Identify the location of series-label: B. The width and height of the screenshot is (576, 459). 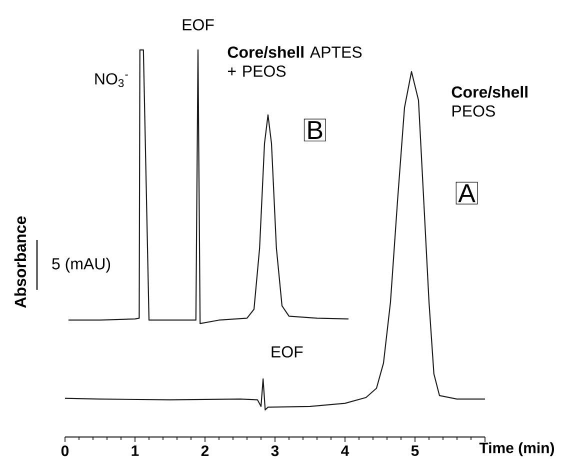
(315, 130).